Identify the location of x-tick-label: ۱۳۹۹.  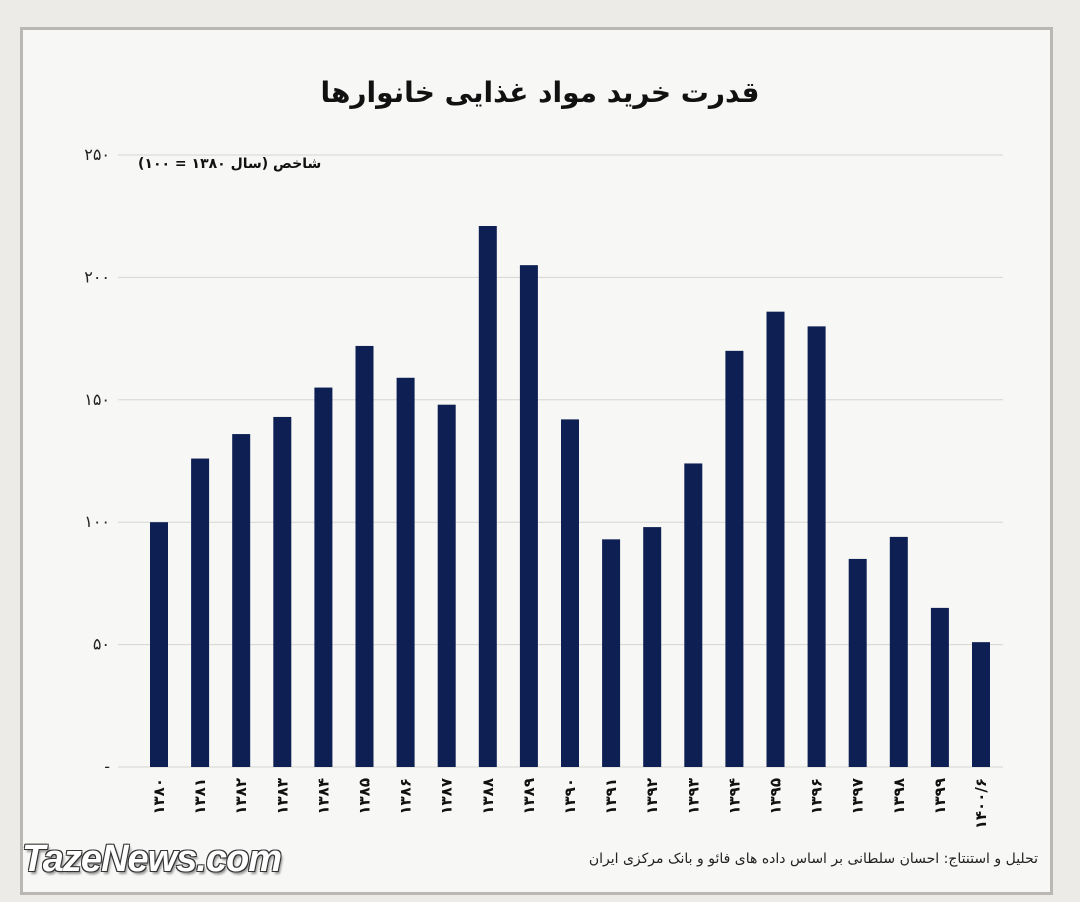
(940, 796).